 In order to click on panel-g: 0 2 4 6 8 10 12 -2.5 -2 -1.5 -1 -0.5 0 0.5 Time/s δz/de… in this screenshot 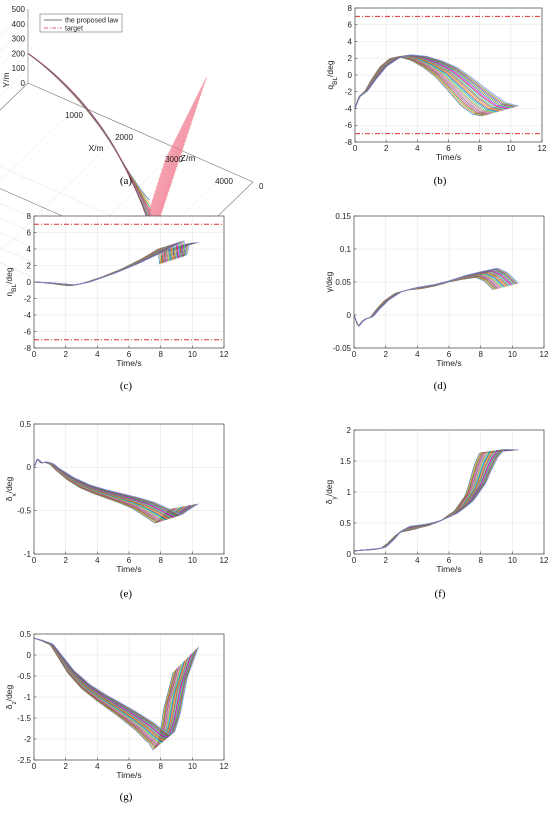, I will do `click(116, 716)`.